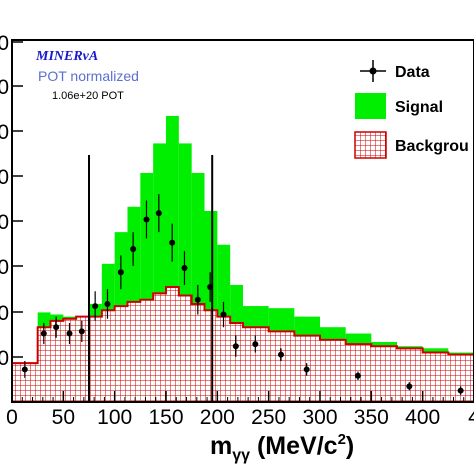 The width and height of the screenshot is (474, 474). What do you see at coordinates (319, 417) in the screenshot?
I see `x-tick-label: 300` at bounding box center [319, 417].